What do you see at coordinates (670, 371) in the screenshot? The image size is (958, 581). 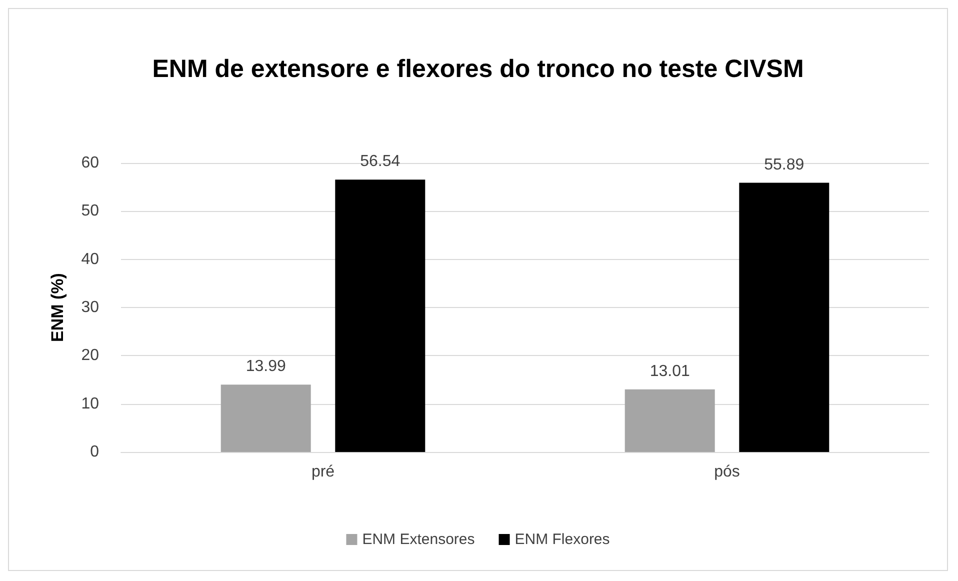 I see `data-label: 13.01` at bounding box center [670, 371].